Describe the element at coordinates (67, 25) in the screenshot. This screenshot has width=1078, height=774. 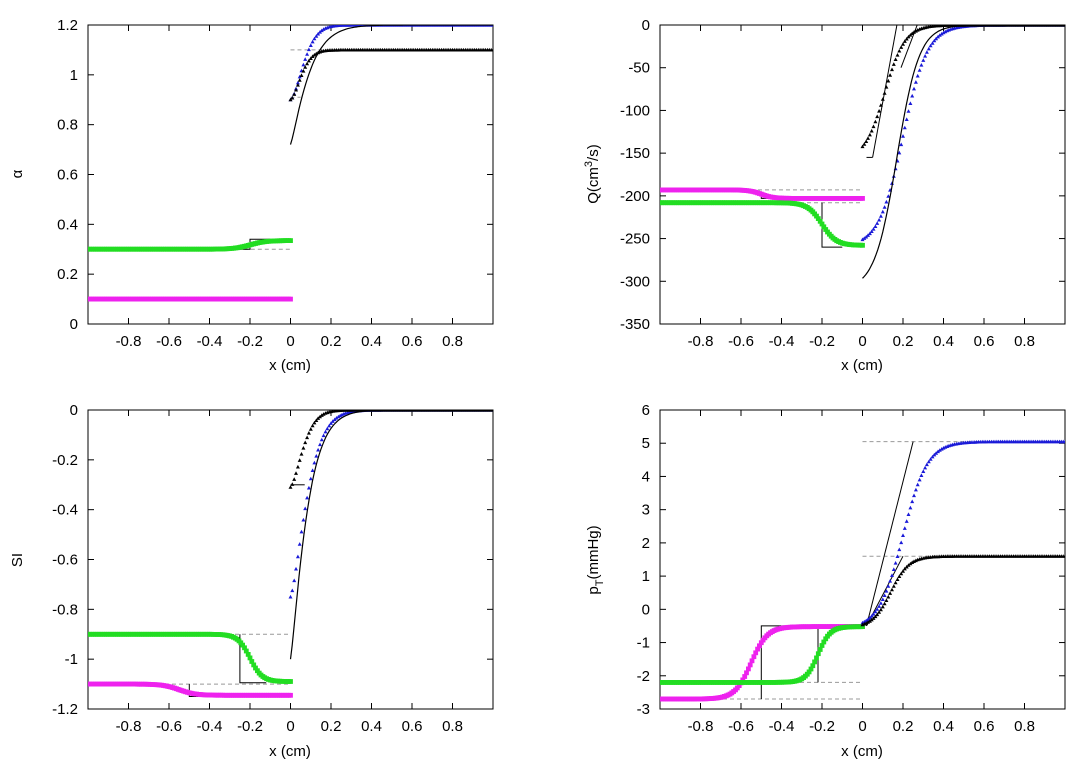
I see `y-tick-label: 1.2` at that location.